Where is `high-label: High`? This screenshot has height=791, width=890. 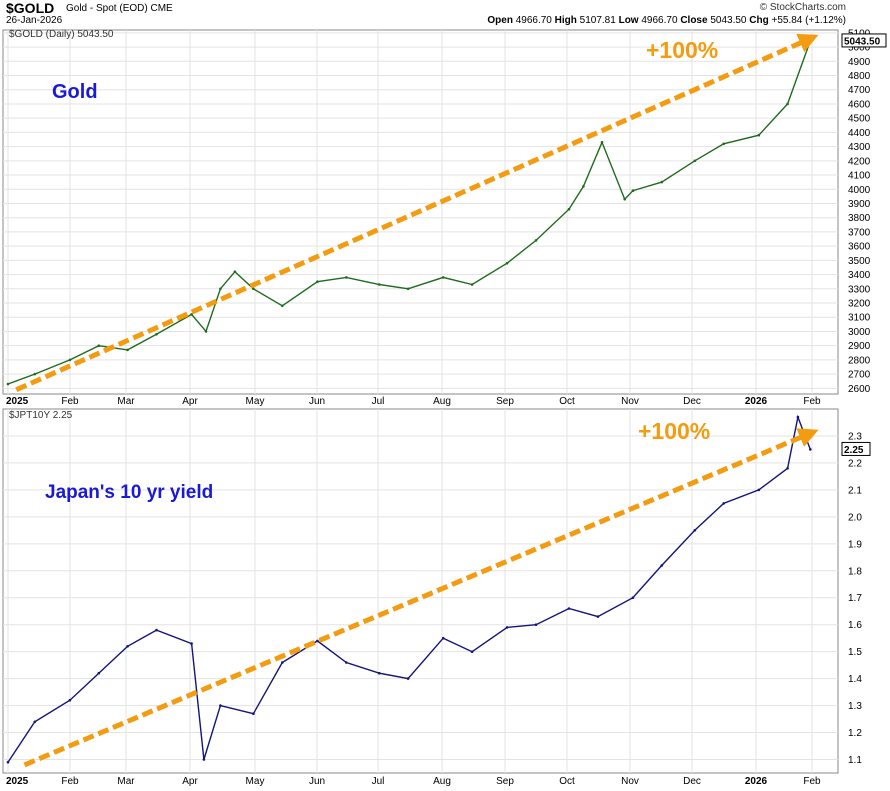
high-label: High is located at coordinates (565, 20).